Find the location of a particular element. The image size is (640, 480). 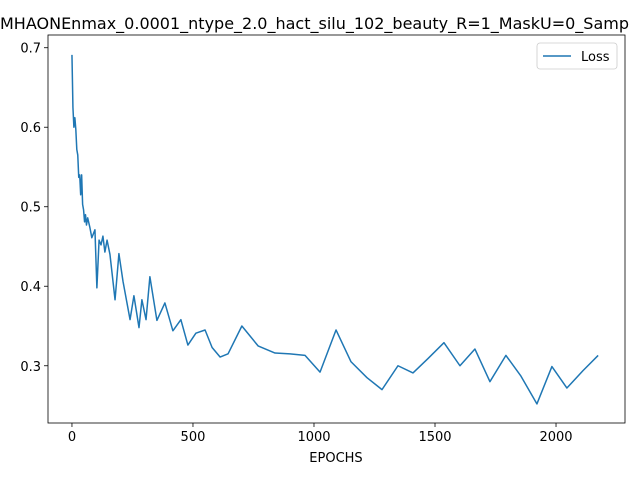

y-tick-label: 0.3 is located at coordinates (30, 367).